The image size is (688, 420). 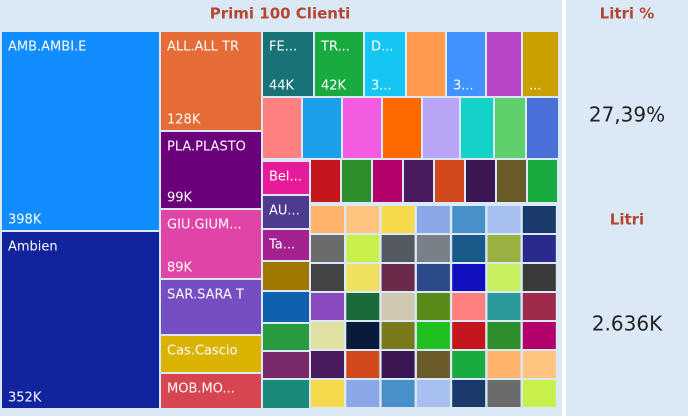 What do you see at coordinates (627, 324) in the screenshot?
I see `card-value: 2.636K` at bounding box center [627, 324].